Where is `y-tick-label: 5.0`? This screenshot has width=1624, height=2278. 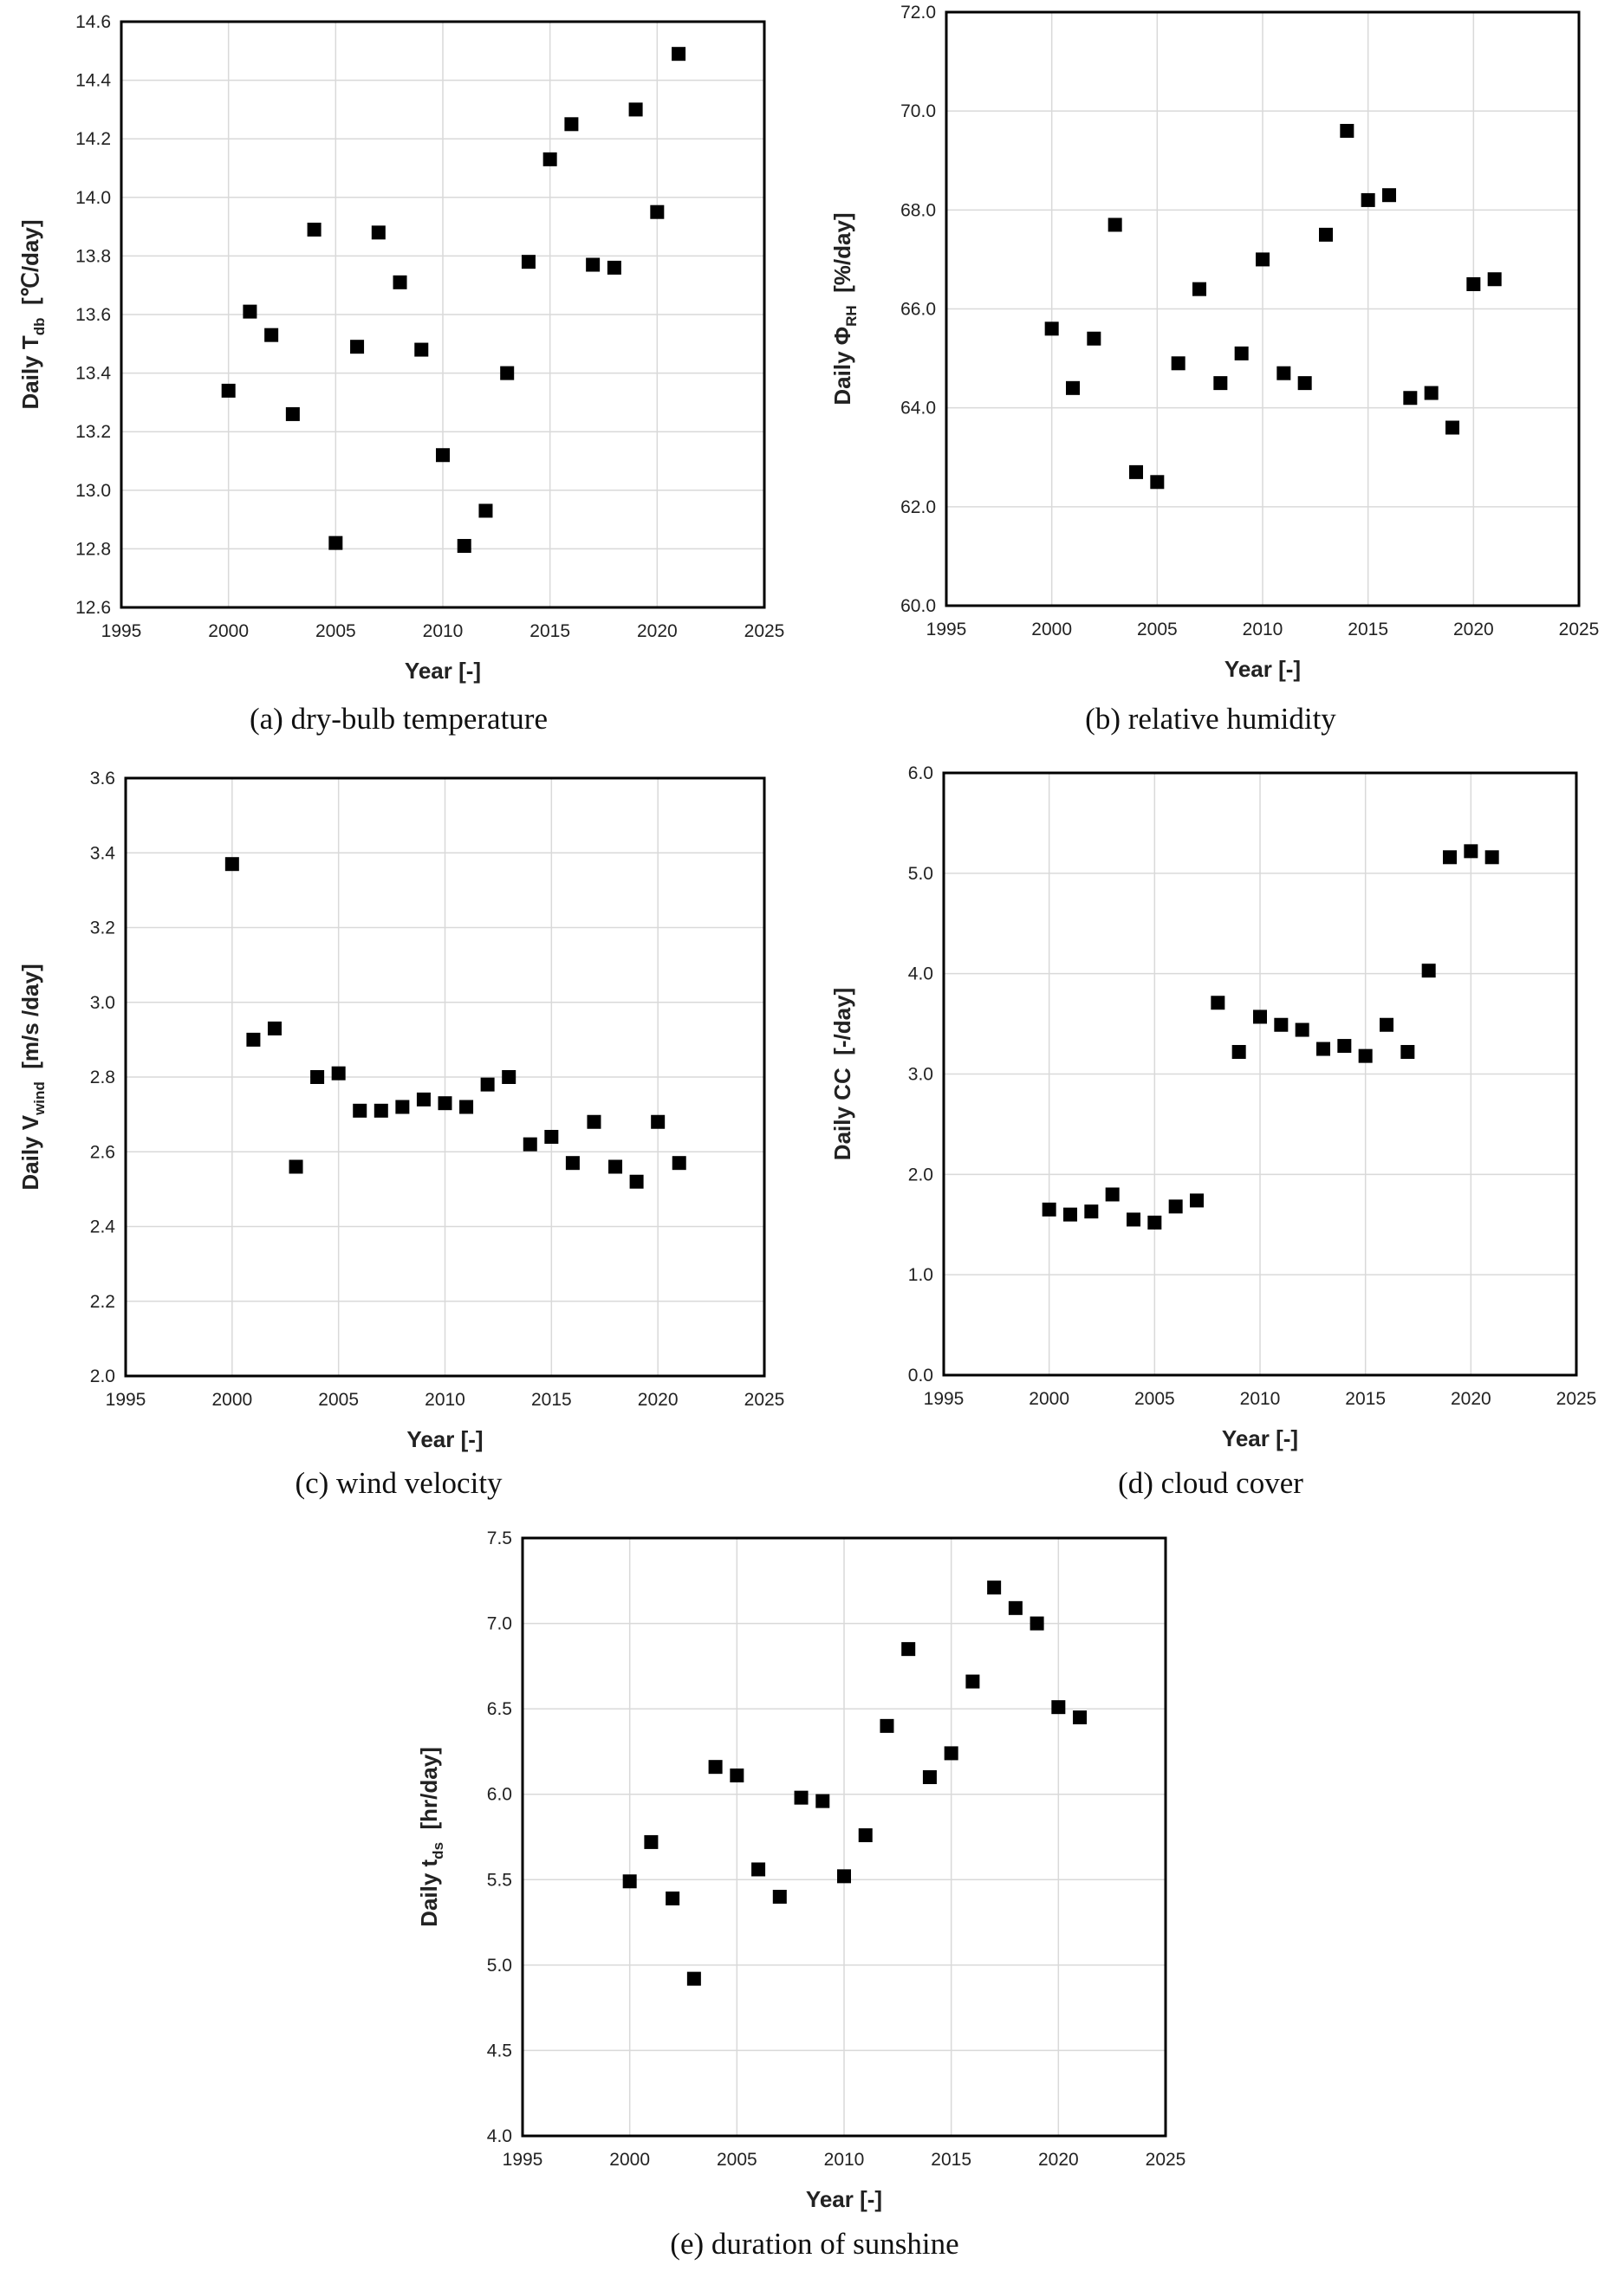
y-tick-label: 5.0 is located at coordinates (920, 874).